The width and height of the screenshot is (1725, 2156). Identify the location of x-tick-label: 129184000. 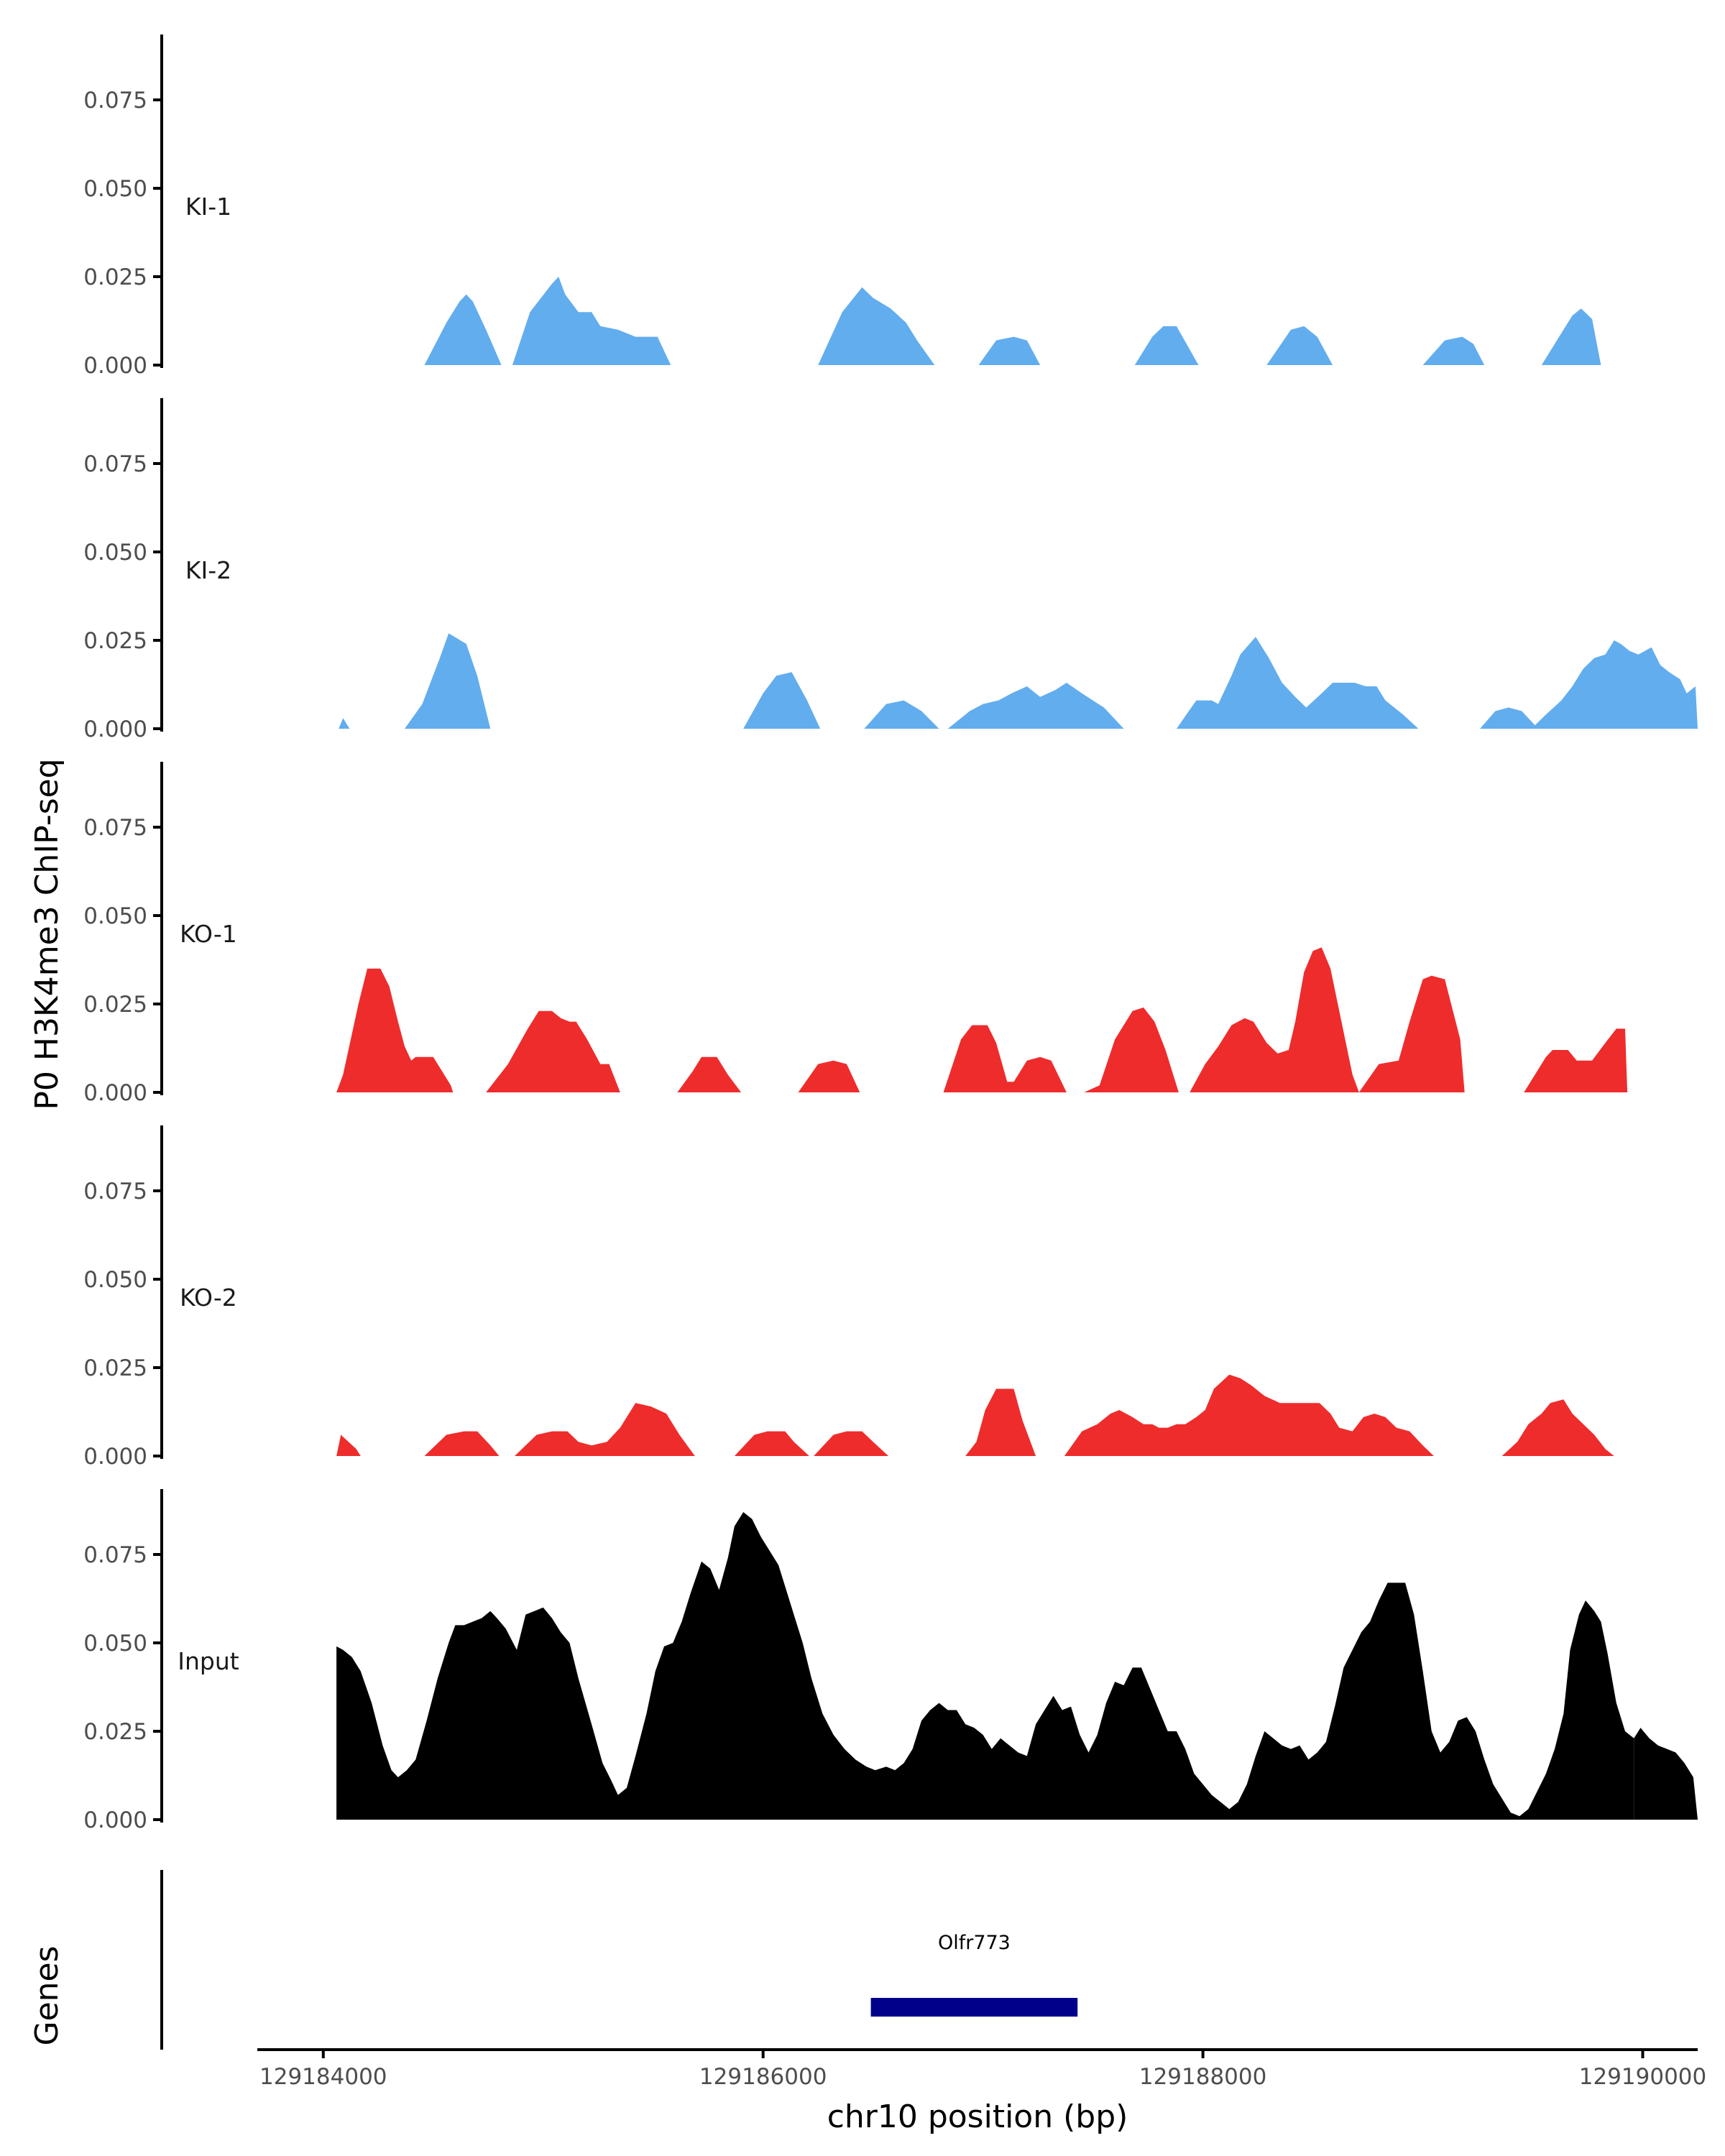
(323, 2077).